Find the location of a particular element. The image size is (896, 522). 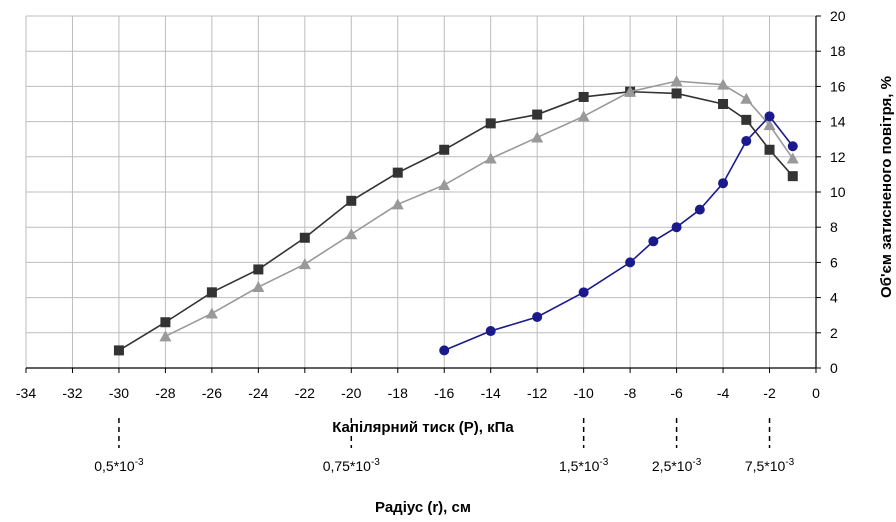

x-tick-label: -4 is located at coordinates (723, 393).